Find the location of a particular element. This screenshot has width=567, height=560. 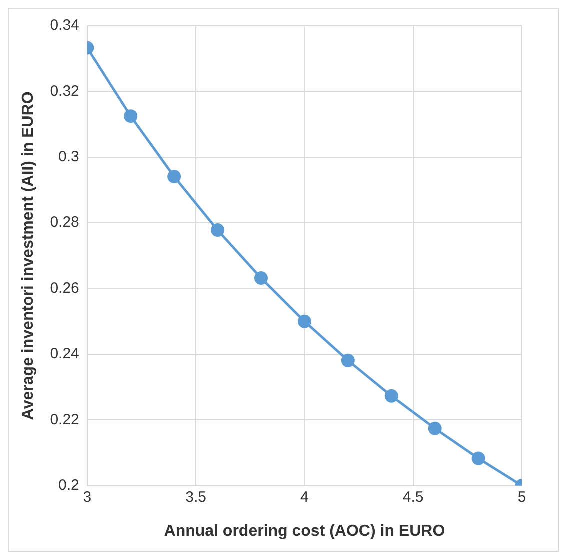

y-tick-label: 0.26 is located at coordinates (65, 288).